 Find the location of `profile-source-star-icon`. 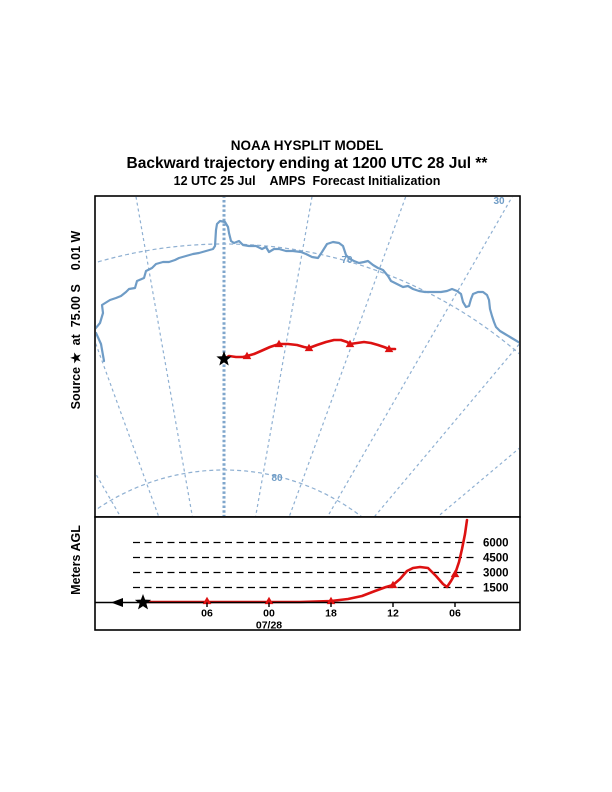

profile-source-star-icon is located at coordinates (143, 602).